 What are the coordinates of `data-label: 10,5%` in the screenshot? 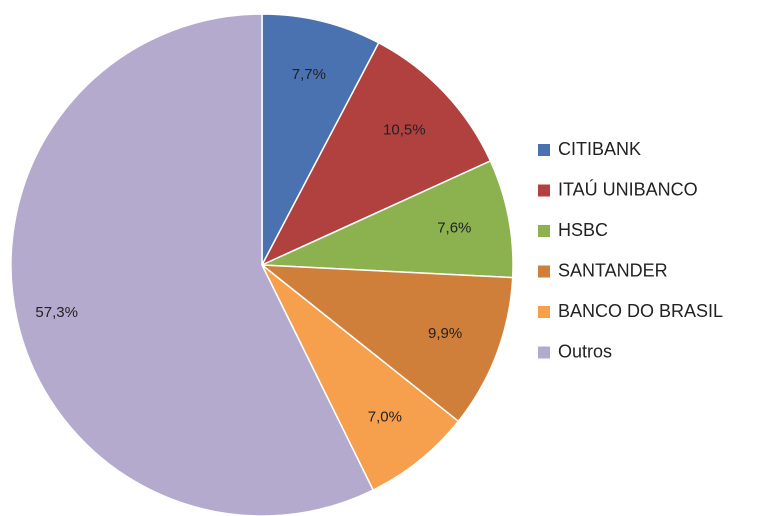 It's located at (404, 130).